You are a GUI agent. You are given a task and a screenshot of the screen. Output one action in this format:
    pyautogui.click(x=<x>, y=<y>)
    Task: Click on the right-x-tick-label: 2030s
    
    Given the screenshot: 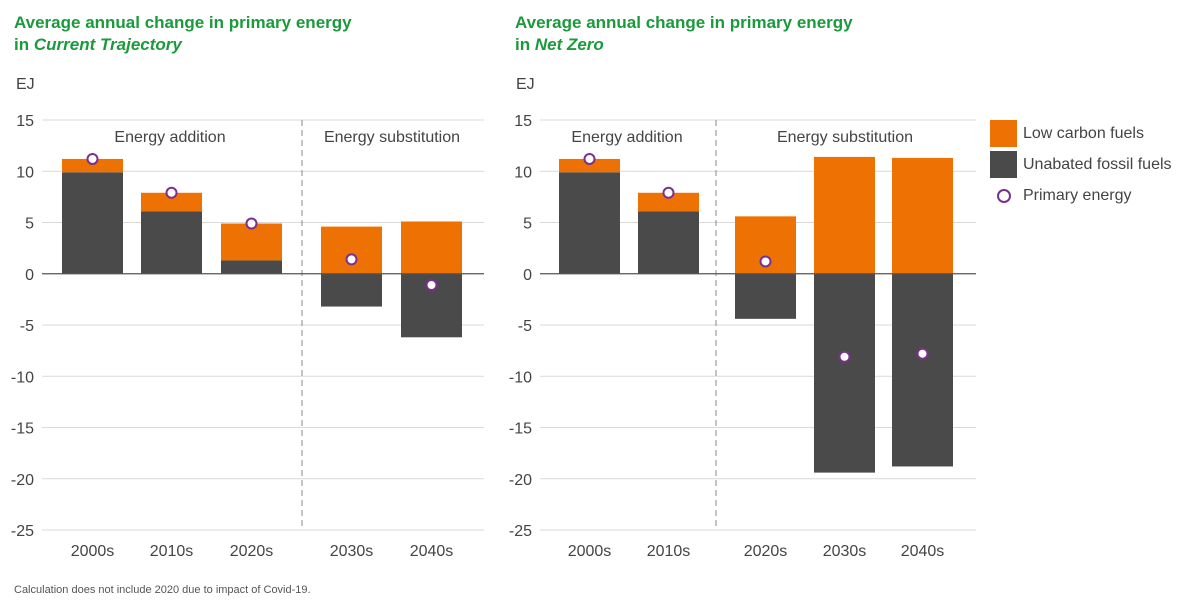 What is the action you would take?
    pyautogui.click(x=845, y=551)
    